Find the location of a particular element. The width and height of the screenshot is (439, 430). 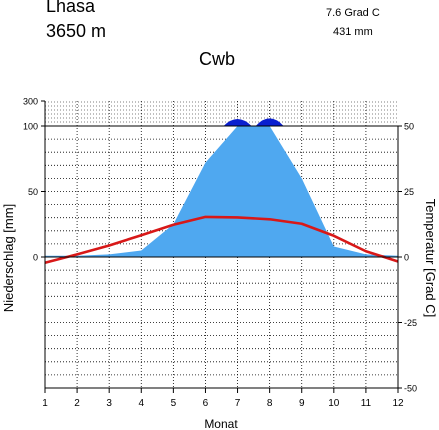

x-axis-label: Monat is located at coordinates (221, 423).